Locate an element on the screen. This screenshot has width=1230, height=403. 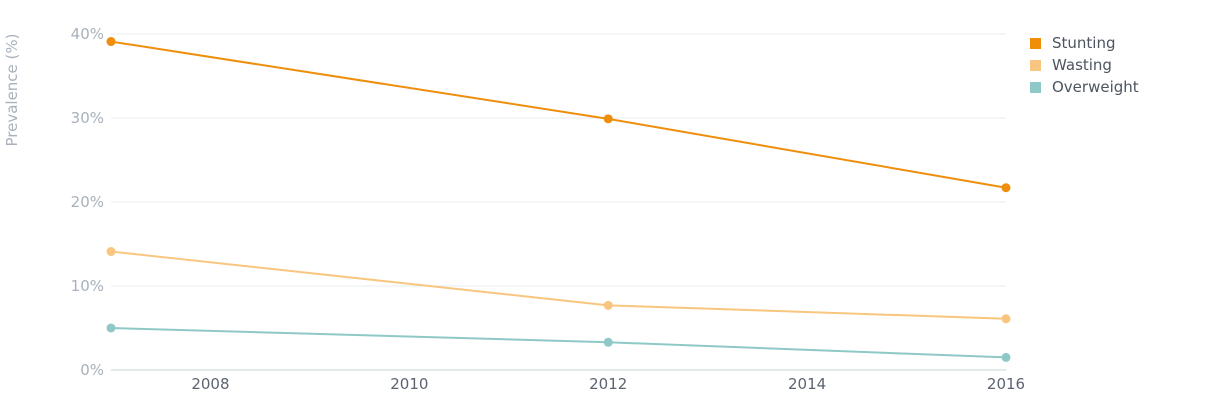
x-tick-label-4: 2016 is located at coordinates (1006, 384).